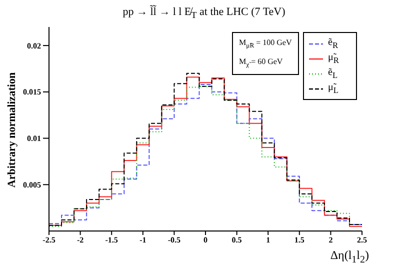 The image size is (399, 270). Describe the element at coordinates (32, 92) in the screenshot. I see `y-tick-label: 0.015` at that location.